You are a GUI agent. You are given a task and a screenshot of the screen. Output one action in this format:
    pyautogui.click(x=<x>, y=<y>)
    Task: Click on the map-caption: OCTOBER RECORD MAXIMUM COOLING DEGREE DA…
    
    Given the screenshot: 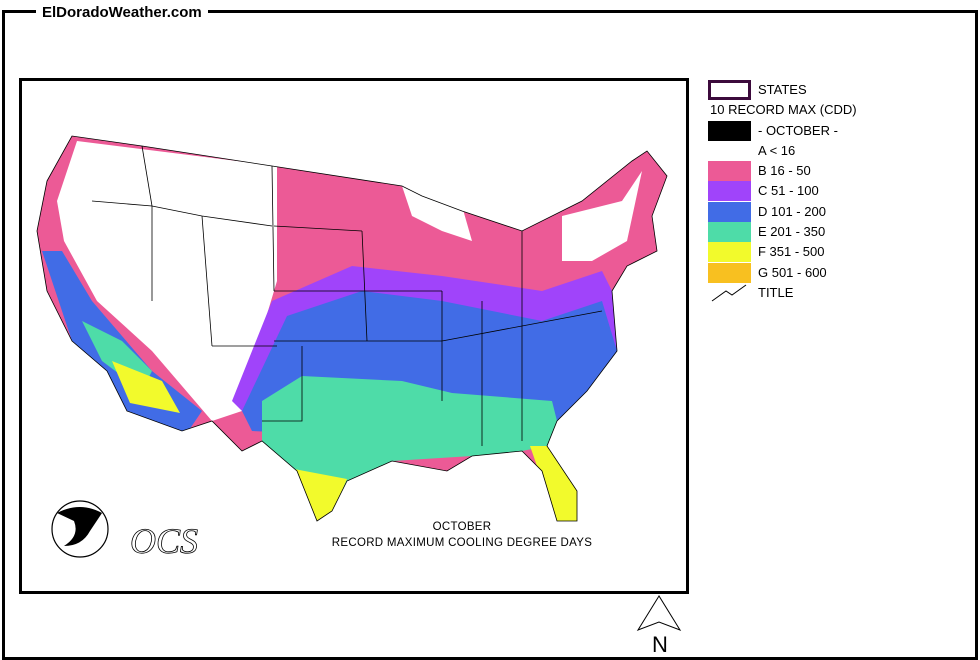 What is the action you would take?
    pyautogui.click(x=462, y=535)
    